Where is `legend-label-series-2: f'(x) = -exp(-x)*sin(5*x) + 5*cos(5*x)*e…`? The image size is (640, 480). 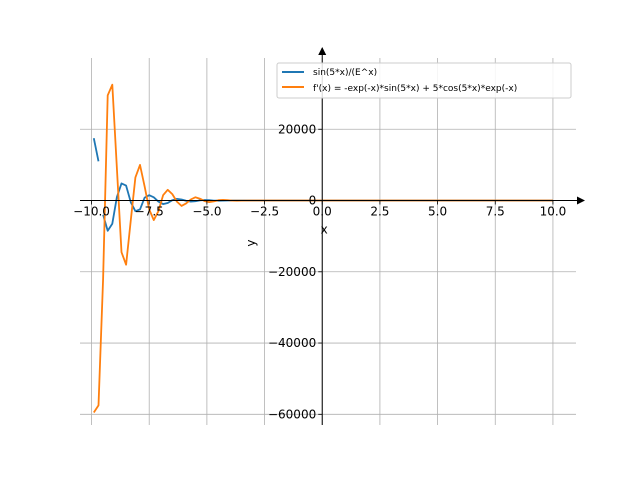 legend-label-series-2: f'(x) = -exp(-x)*sin(5*x) + 5*cos(5*x)*e… is located at coordinates (415, 89).